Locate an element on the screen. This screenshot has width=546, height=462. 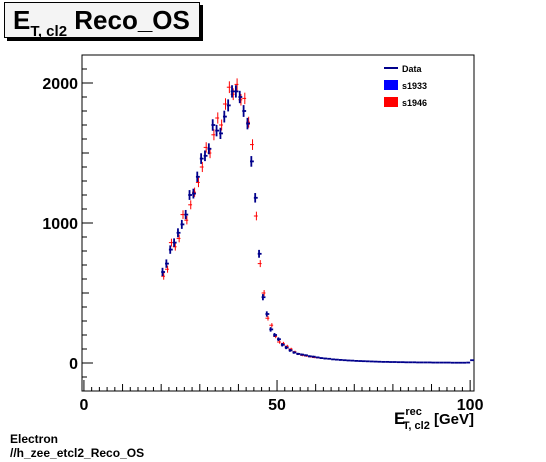
legend-label: Data is located at coordinates (412, 69).